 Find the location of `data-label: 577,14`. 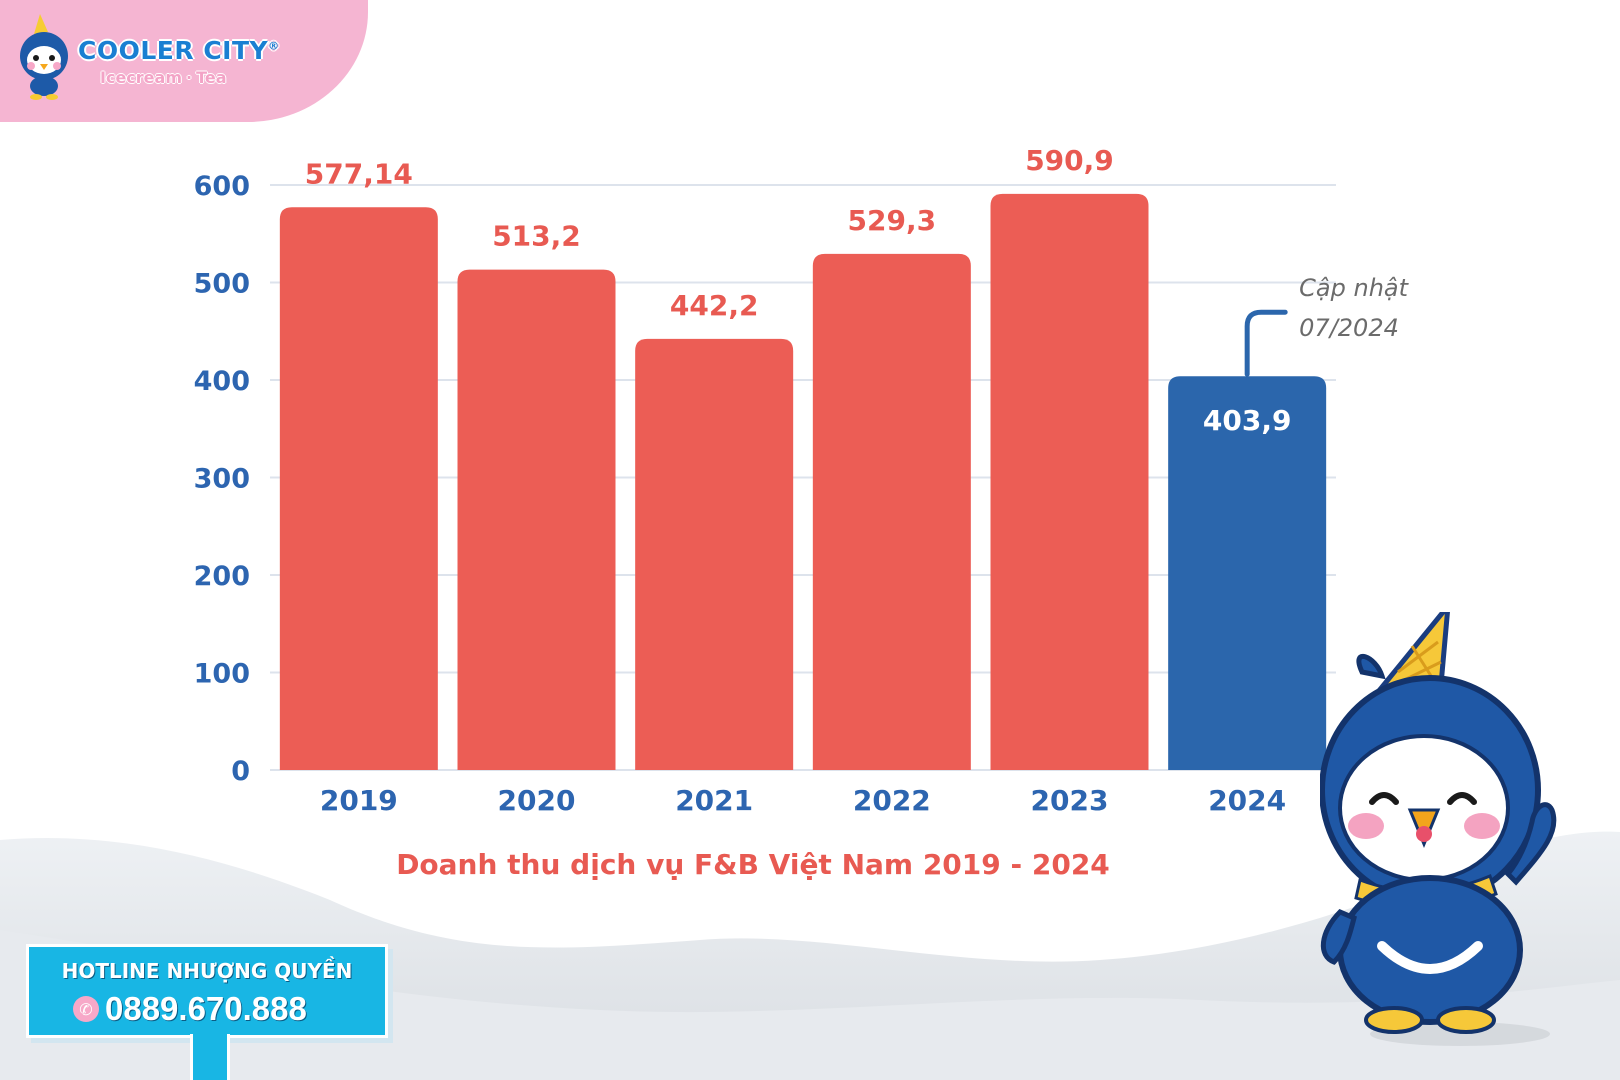

data-label: 577,14 is located at coordinates (359, 173).